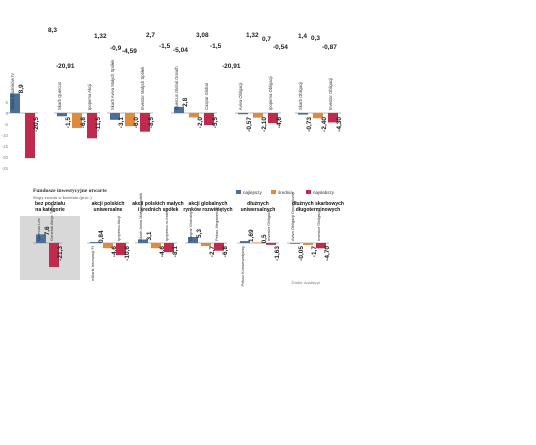 Image resolution: width=536 pixels, height=445 pixels. I want to click on bottom-bar-value-label: -1,7, so click(314, 252).